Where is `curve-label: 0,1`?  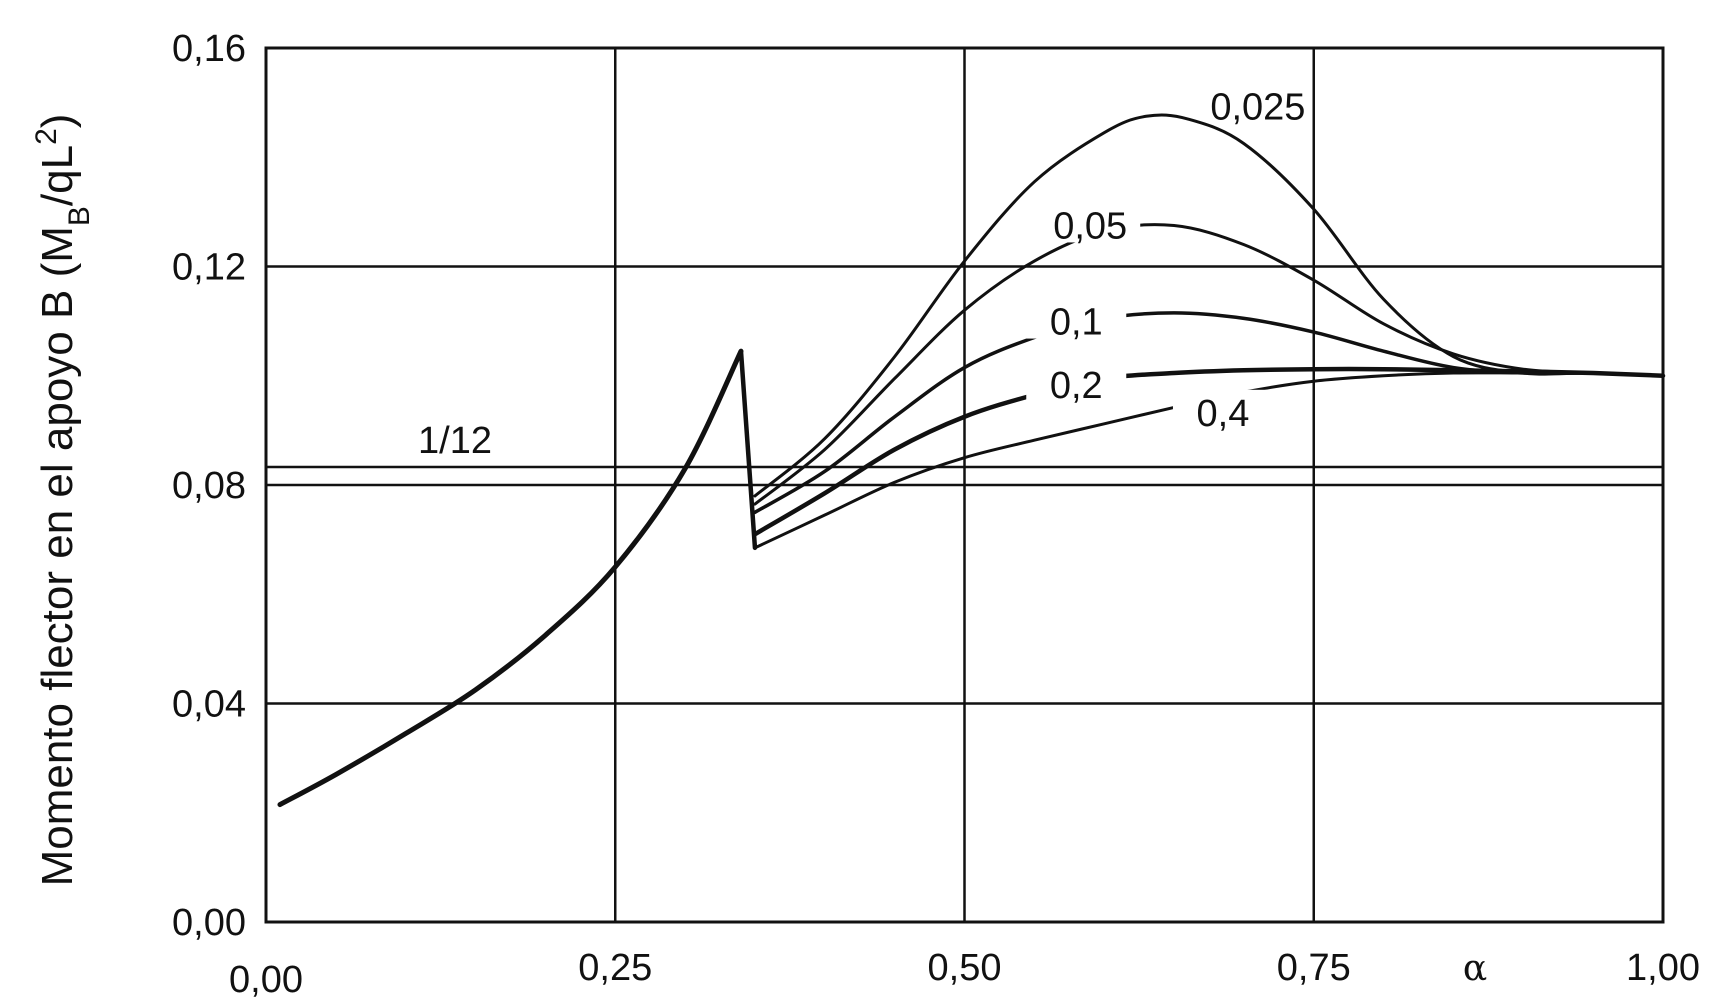 curve-label: 0,1 is located at coordinates (1076, 323).